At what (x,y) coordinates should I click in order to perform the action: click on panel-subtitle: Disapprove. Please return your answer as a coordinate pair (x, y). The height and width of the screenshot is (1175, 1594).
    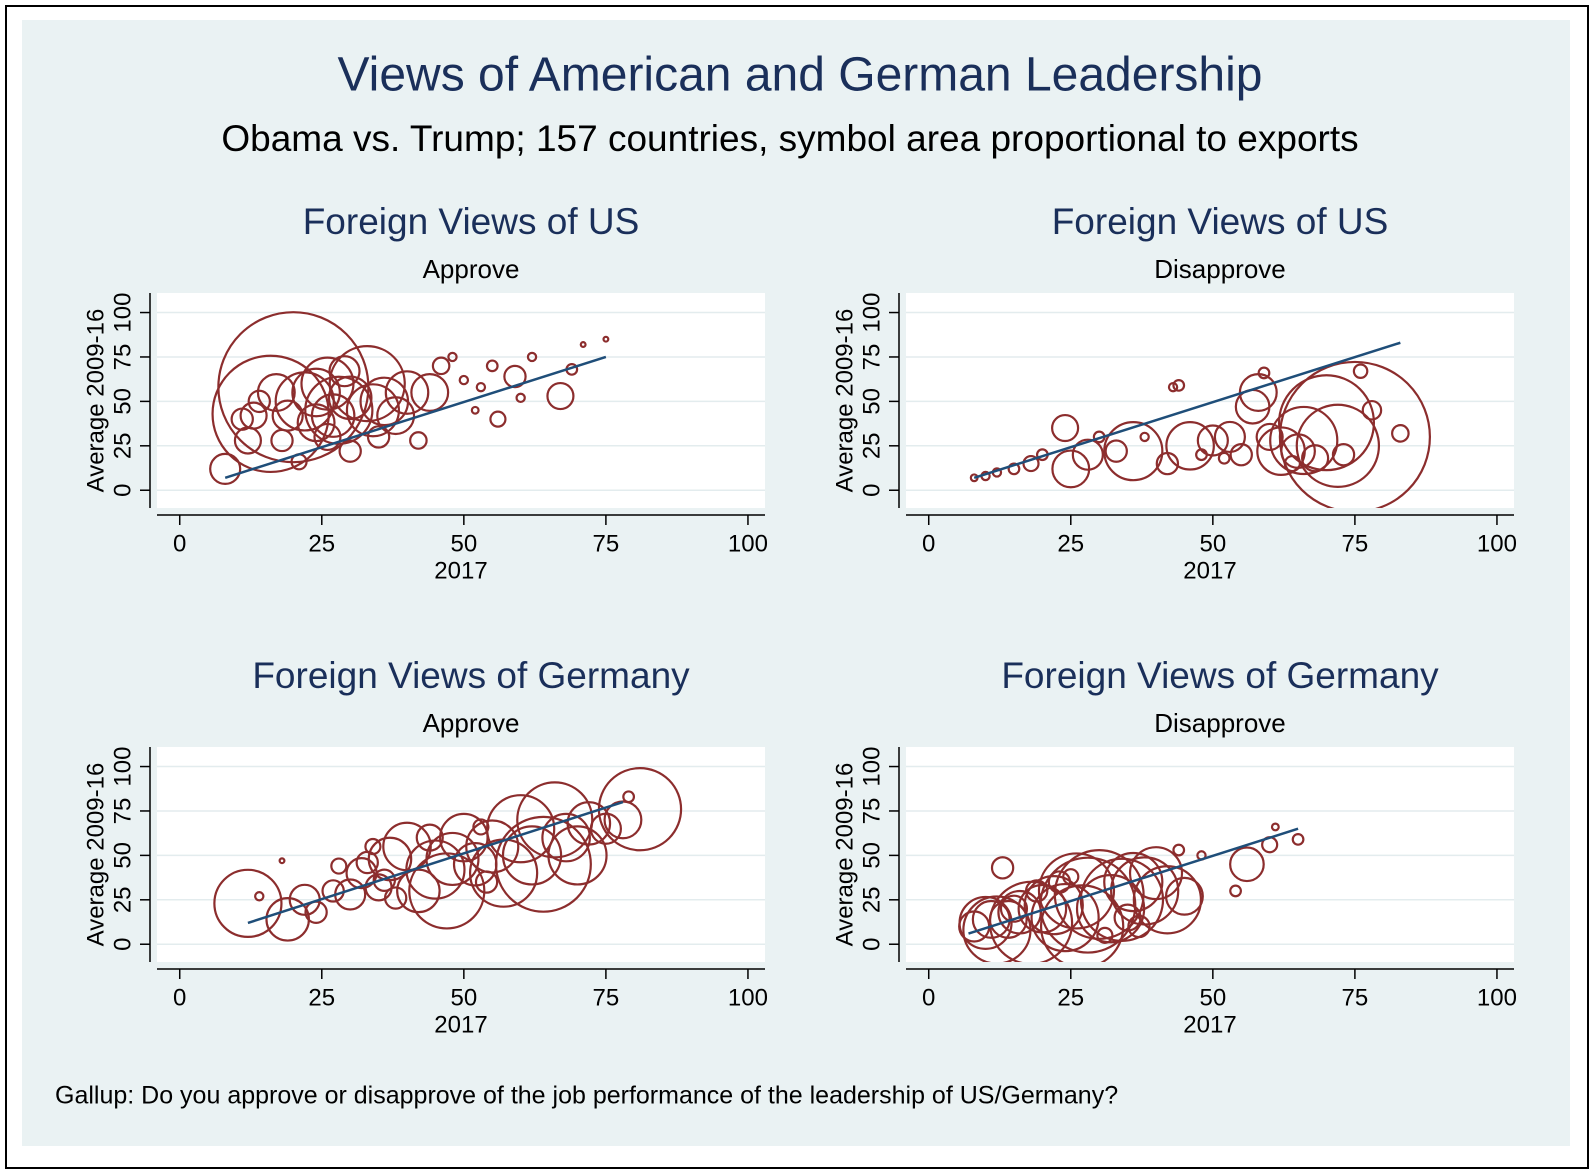
    Looking at the image, I should click on (1220, 723).